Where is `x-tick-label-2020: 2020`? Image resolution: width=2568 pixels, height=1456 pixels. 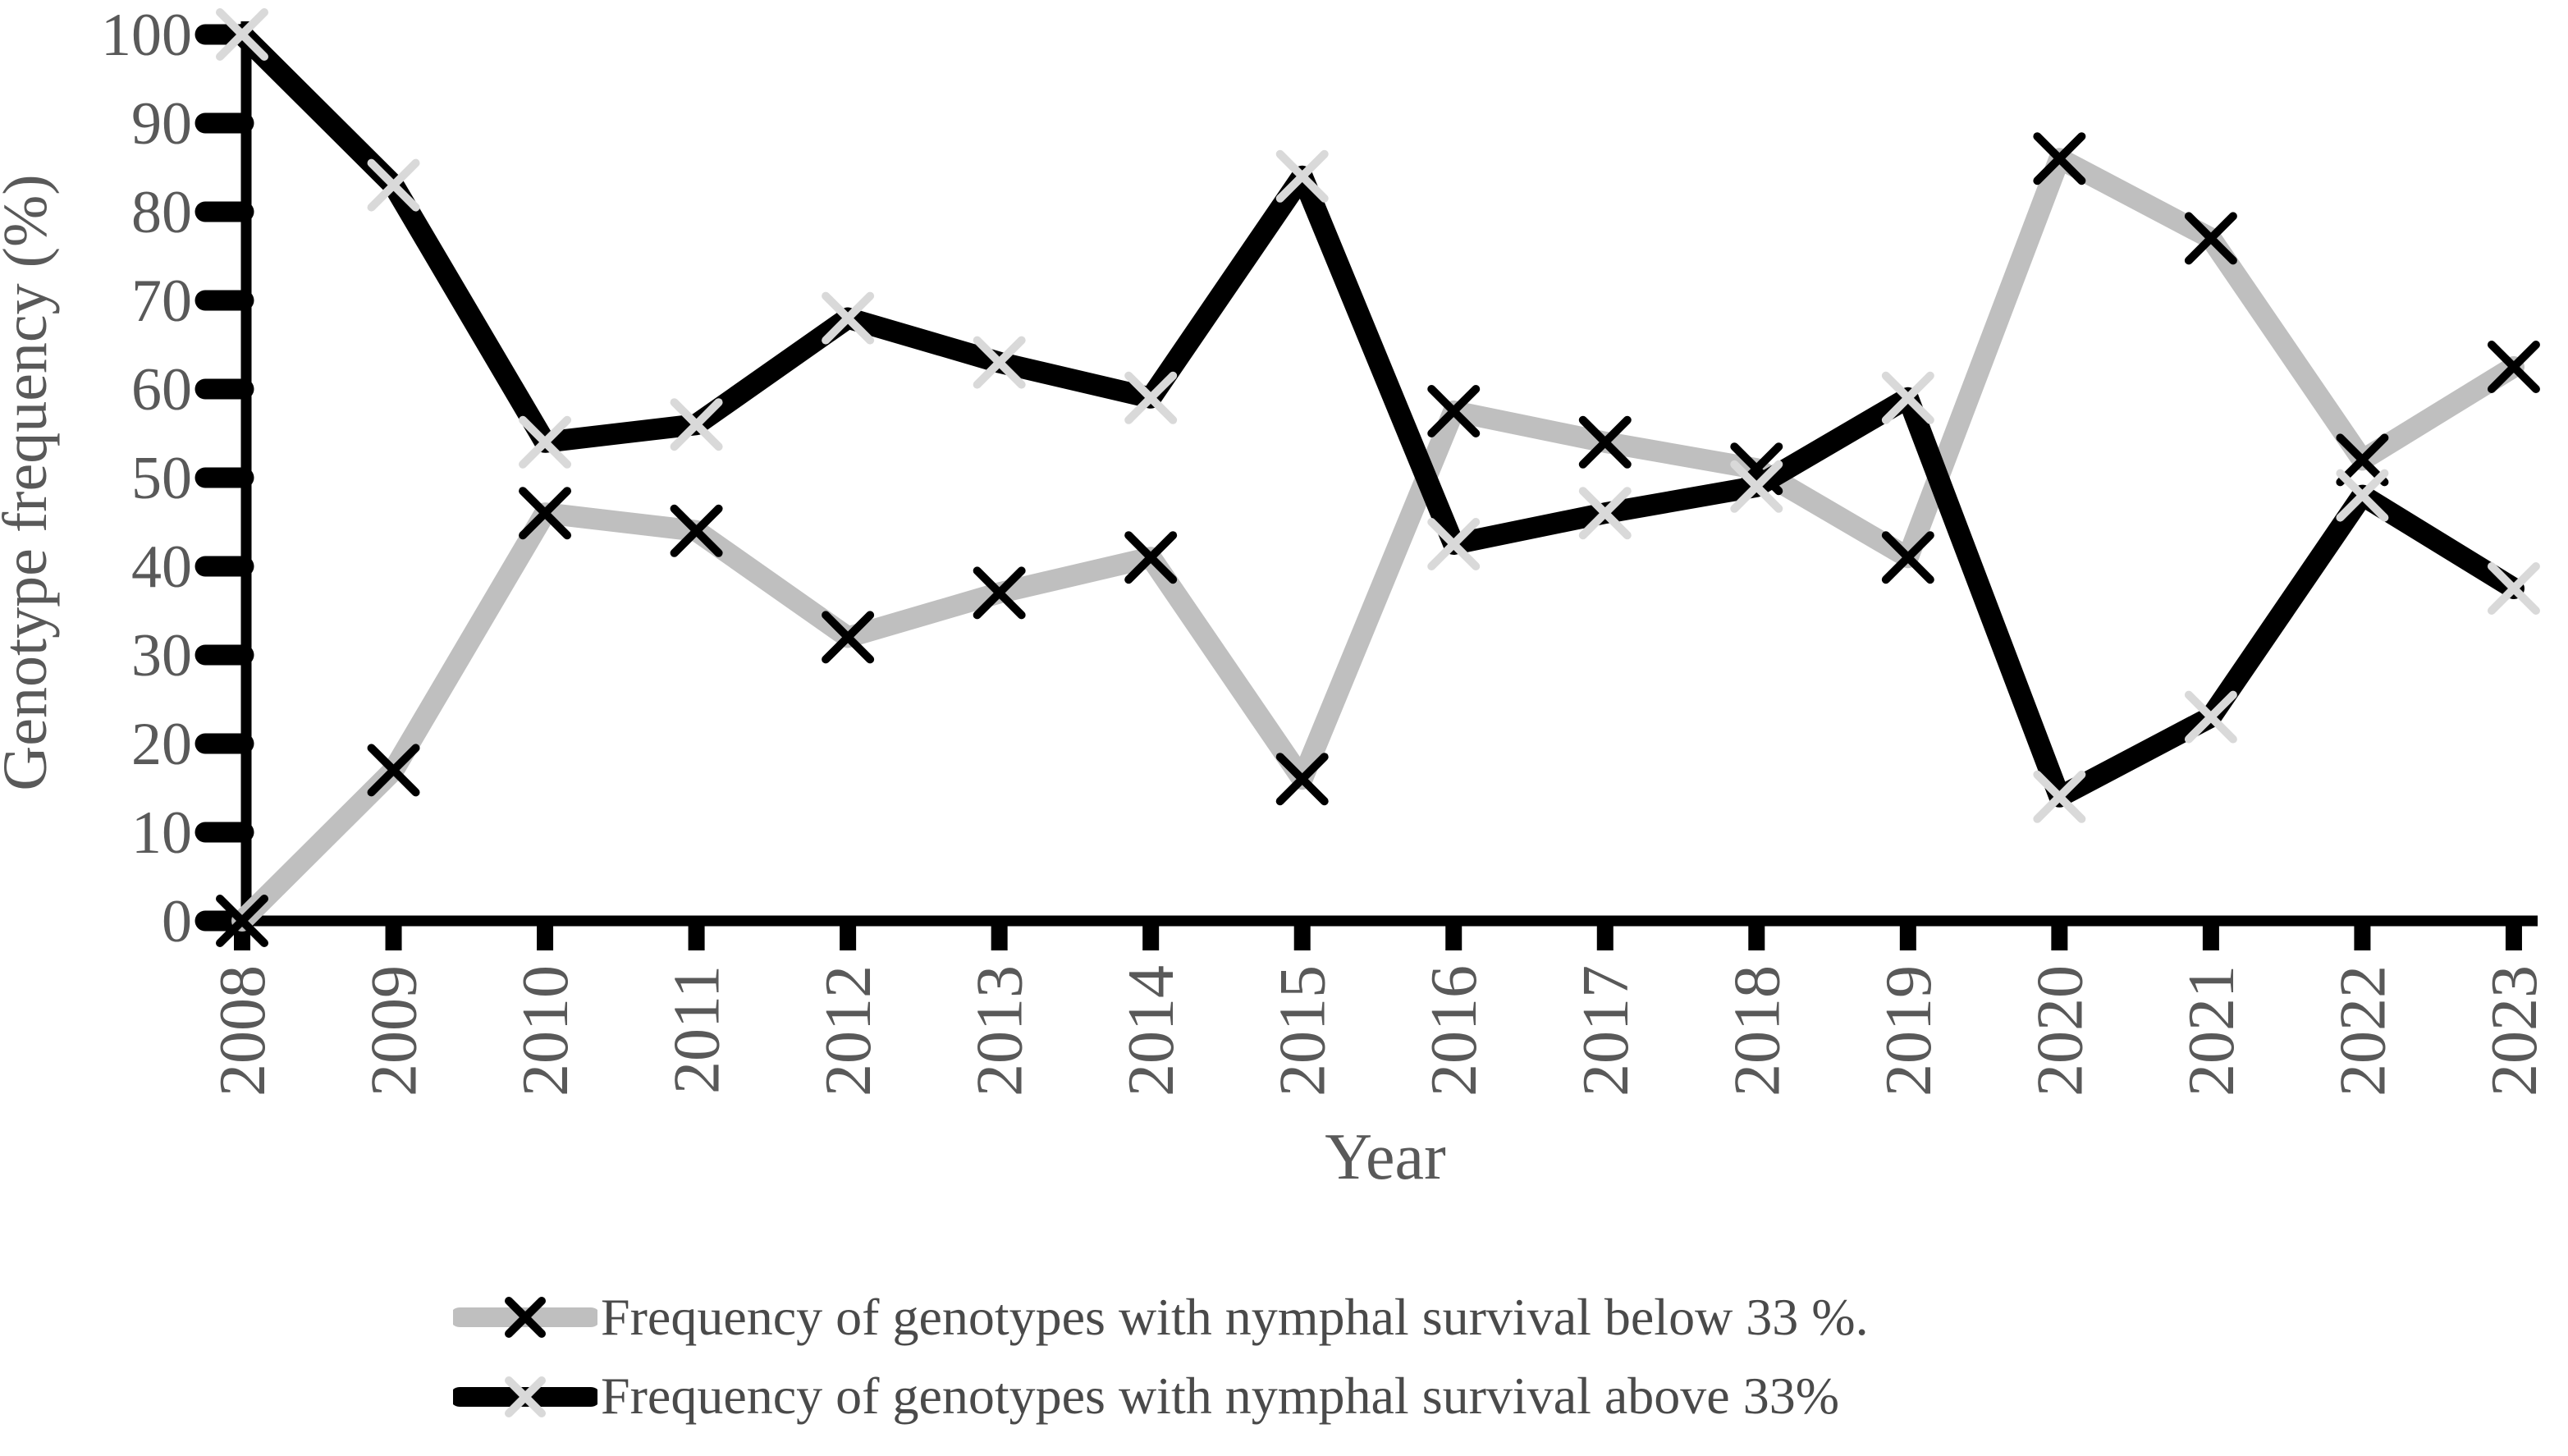
x-tick-label-2020: 2020 is located at coordinates (2060, 1031).